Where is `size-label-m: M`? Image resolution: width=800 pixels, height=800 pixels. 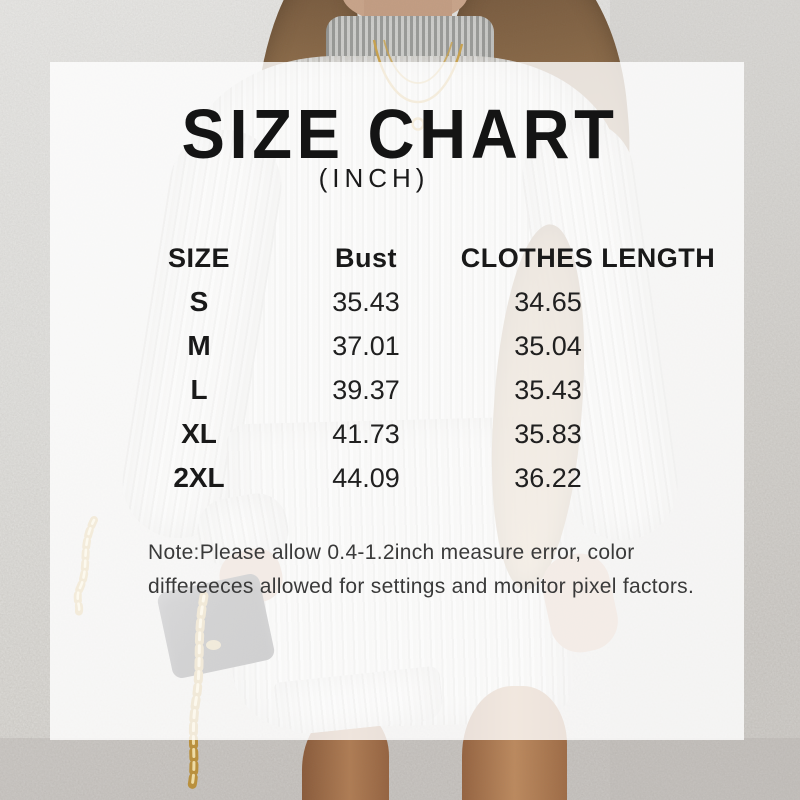 size-label-m: M is located at coordinates (199, 345).